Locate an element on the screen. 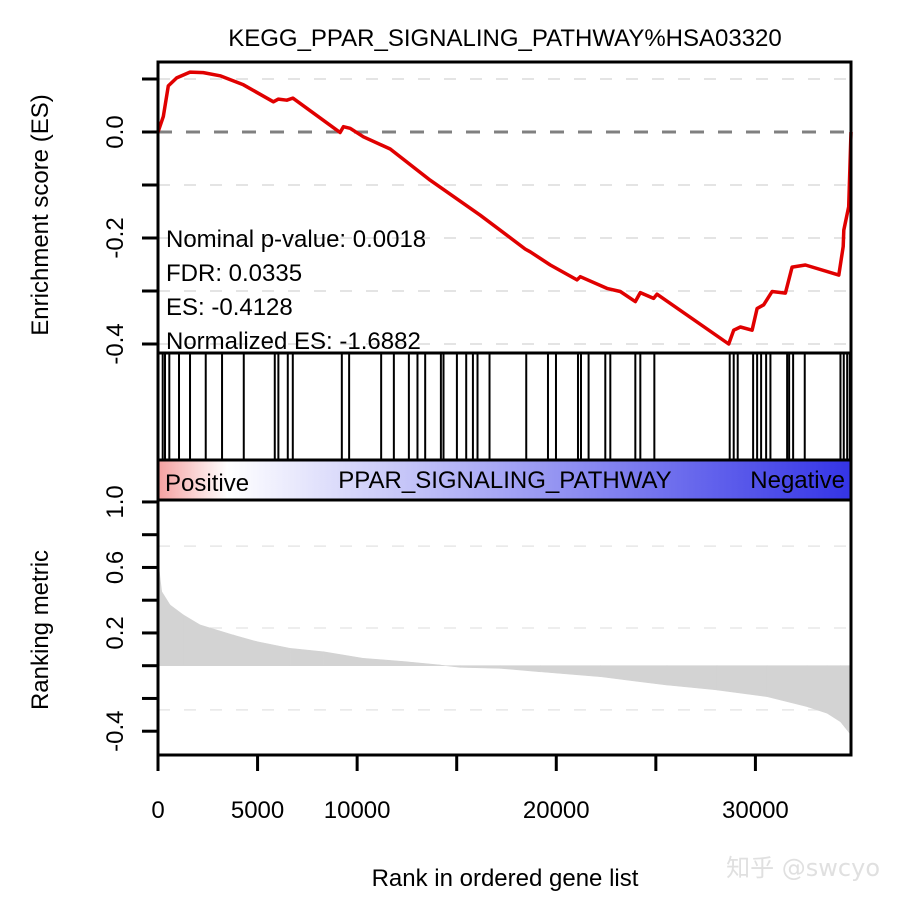 The height and width of the screenshot is (908, 904). x-tick-label: 10000 is located at coordinates (357, 810).